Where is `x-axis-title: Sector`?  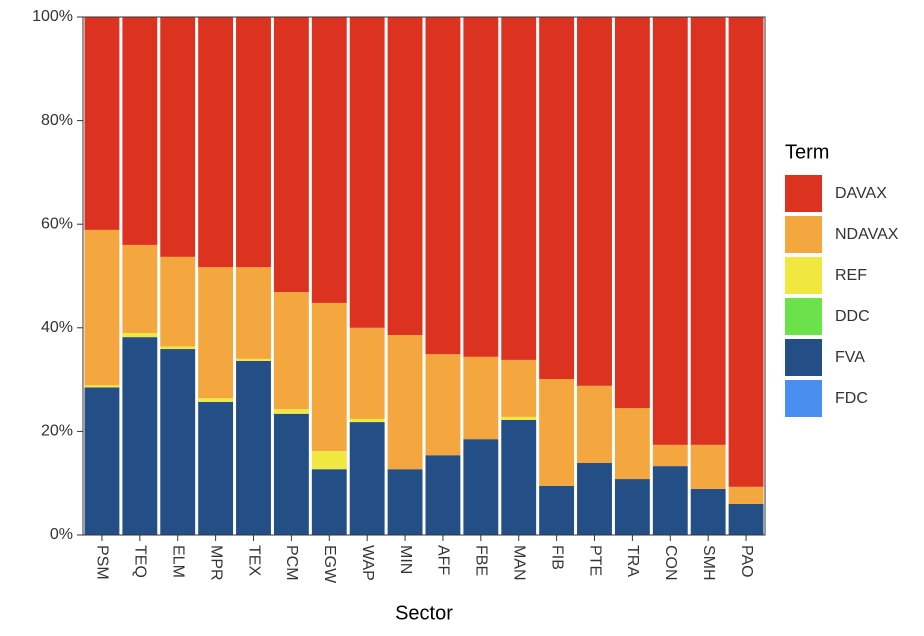 x-axis-title: Sector is located at coordinates (424, 613).